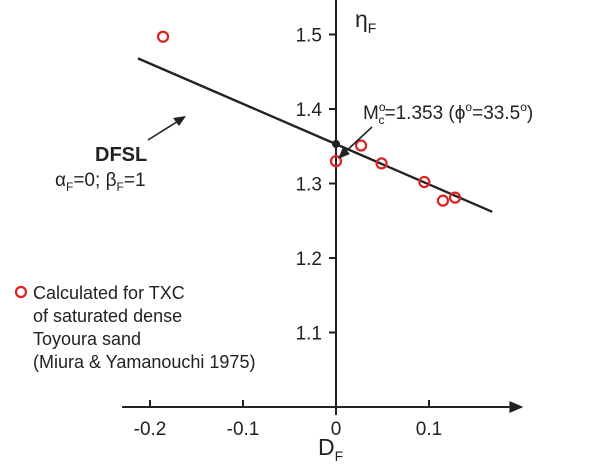 Image resolution: width=589 pixels, height=464 pixels. I want to click on y-tick-label: 1.4, so click(309, 110).